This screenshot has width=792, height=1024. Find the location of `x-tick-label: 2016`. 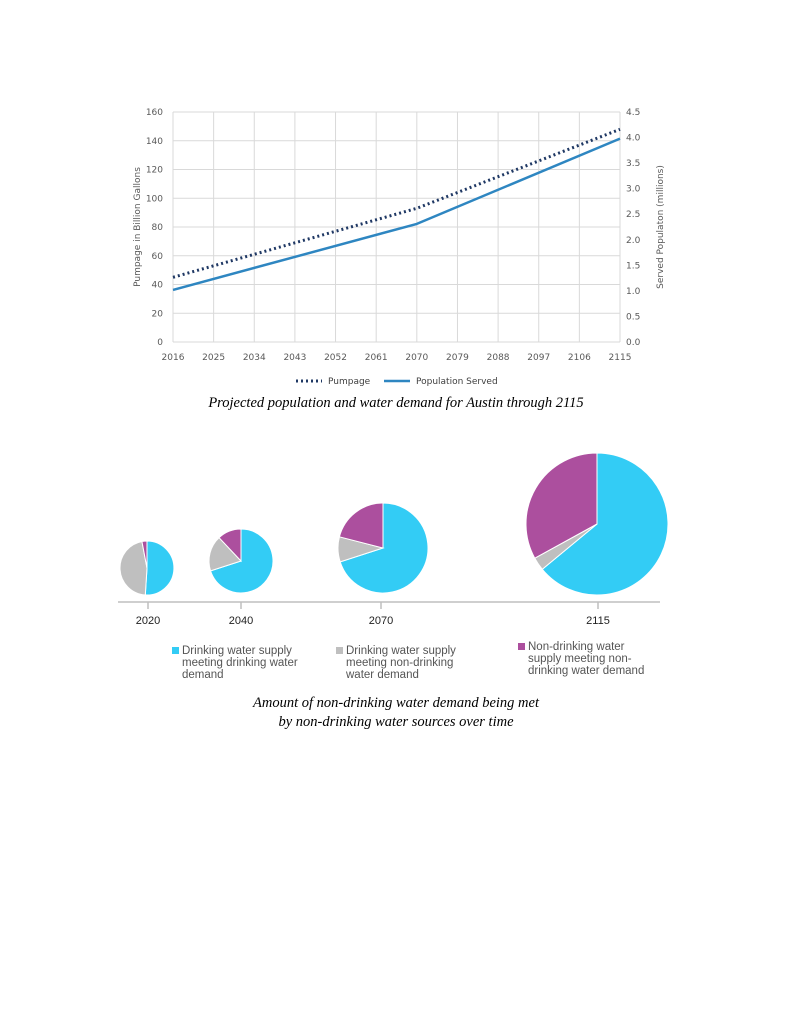

x-tick-label: 2016 is located at coordinates (173, 358).